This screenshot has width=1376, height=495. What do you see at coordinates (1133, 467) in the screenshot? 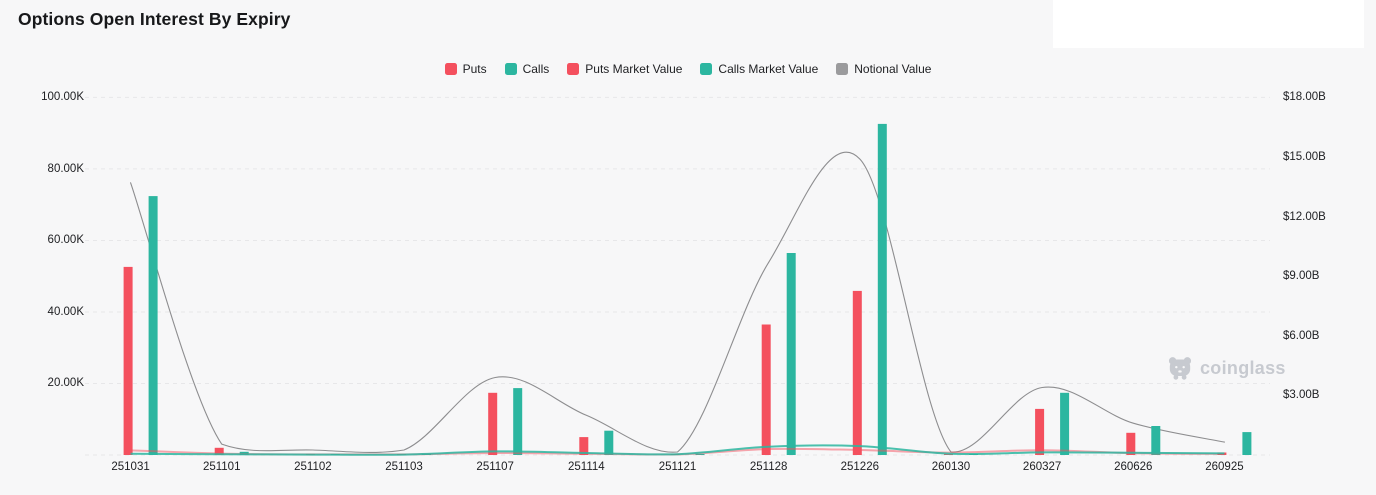
I see `x-tick-label-260626: 260626` at bounding box center [1133, 467].